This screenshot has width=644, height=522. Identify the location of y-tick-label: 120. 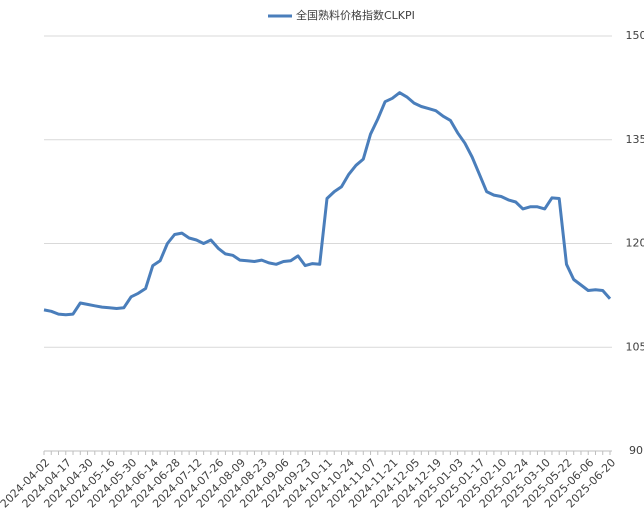
(635, 243).